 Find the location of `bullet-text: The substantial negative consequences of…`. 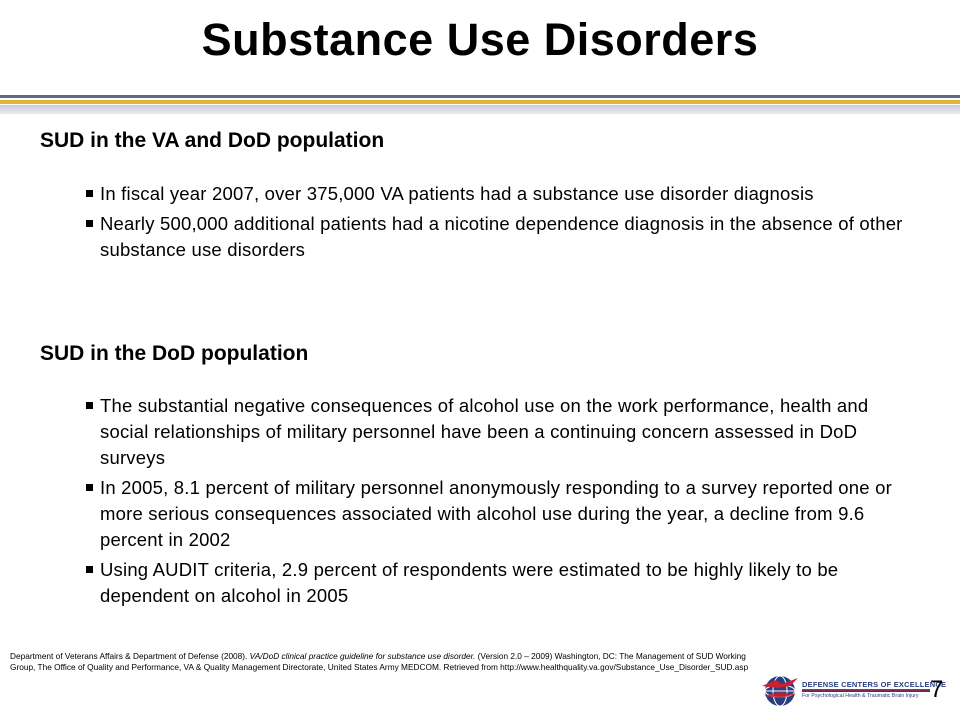

bullet-text: The substantial negative consequences of… is located at coordinates (484, 431).